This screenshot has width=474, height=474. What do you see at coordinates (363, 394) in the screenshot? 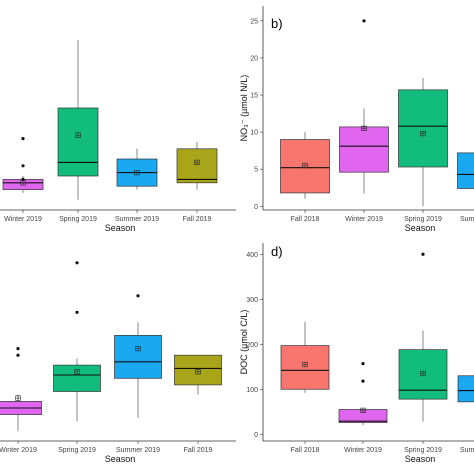
I see `box-d-winter-2019` at bounding box center [363, 394].